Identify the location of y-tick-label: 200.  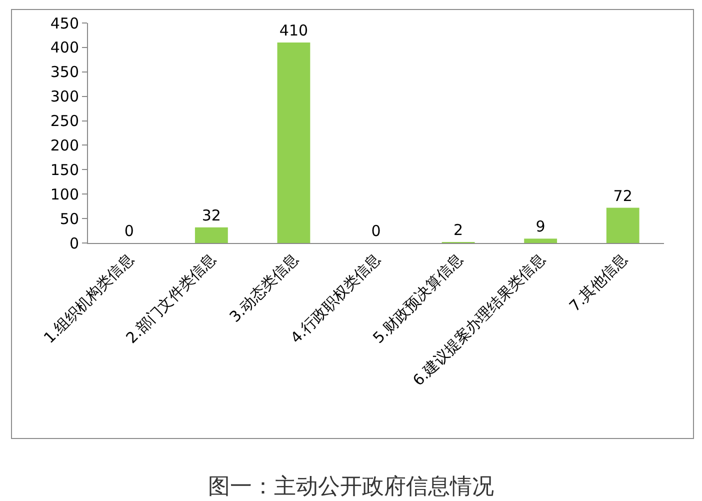
(64, 145).